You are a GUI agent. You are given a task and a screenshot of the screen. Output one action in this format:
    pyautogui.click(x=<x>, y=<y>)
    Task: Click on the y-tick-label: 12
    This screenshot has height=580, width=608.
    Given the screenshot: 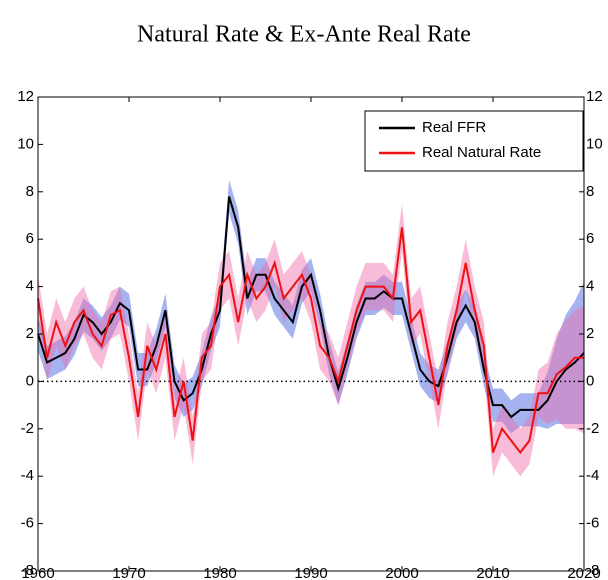 What is the action you would take?
    pyautogui.click(x=25, y=96)
    